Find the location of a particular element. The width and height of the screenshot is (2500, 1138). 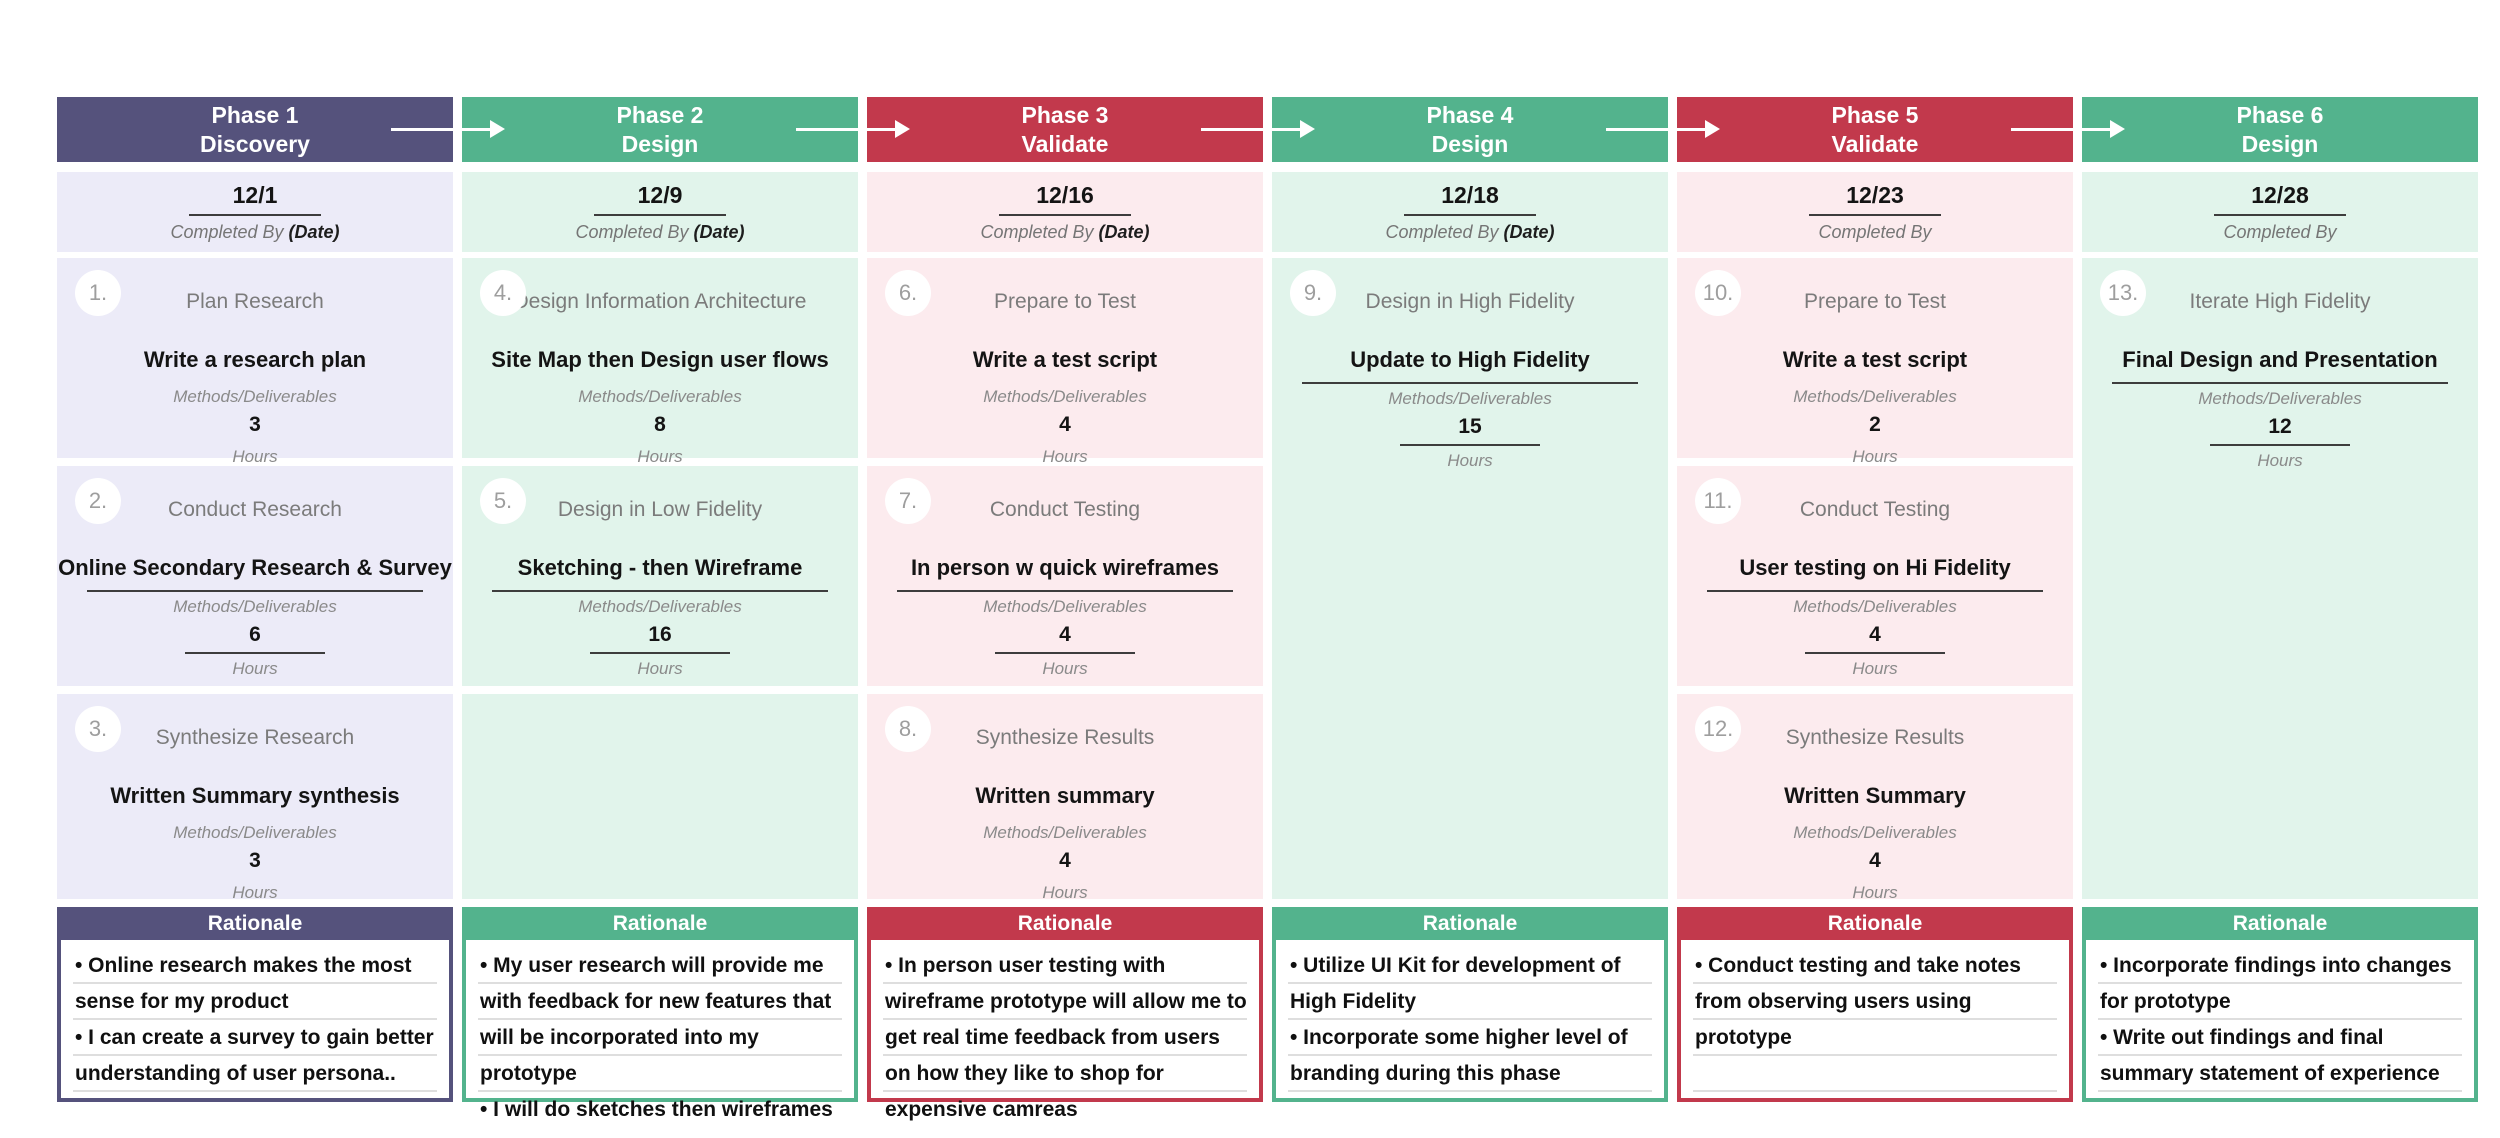

hours-value: 15 is located at coordinates (1470, 426).